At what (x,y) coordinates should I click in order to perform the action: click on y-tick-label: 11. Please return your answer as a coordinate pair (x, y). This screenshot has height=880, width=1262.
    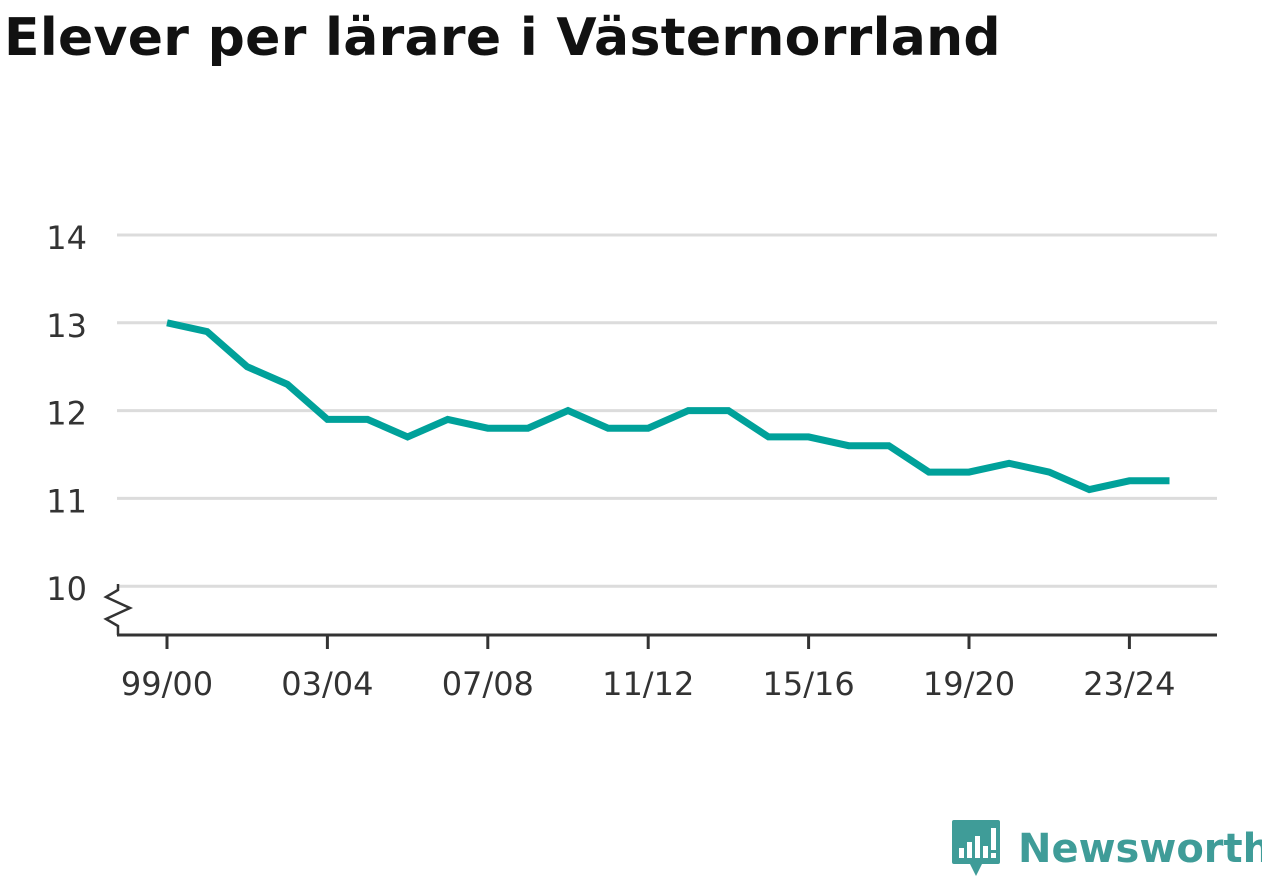
    Looking at the image, I should click on (66, 501).